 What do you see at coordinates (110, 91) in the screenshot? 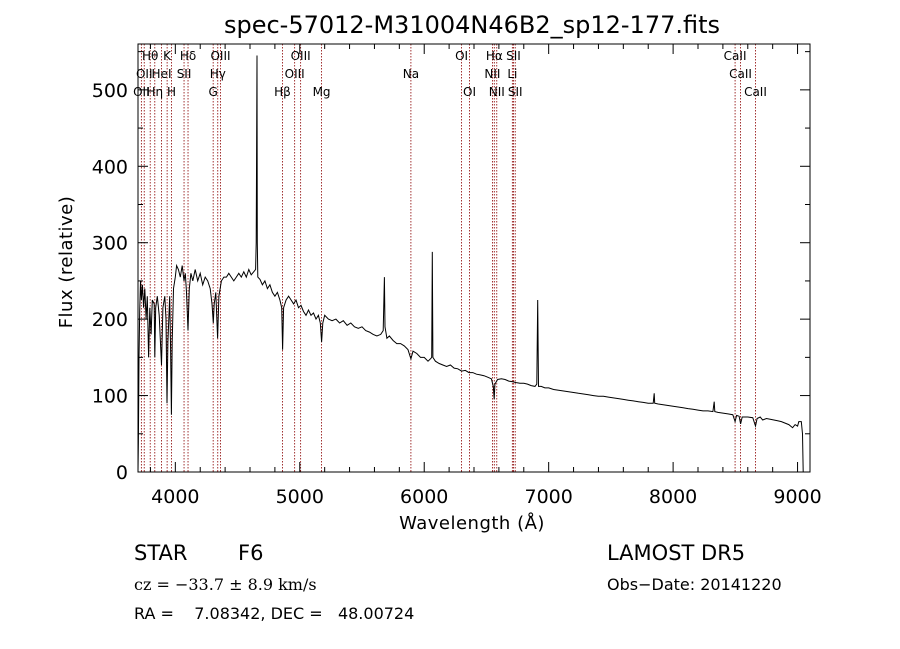
I see `y-tick-label: 500` at bounding box center [110, 91].